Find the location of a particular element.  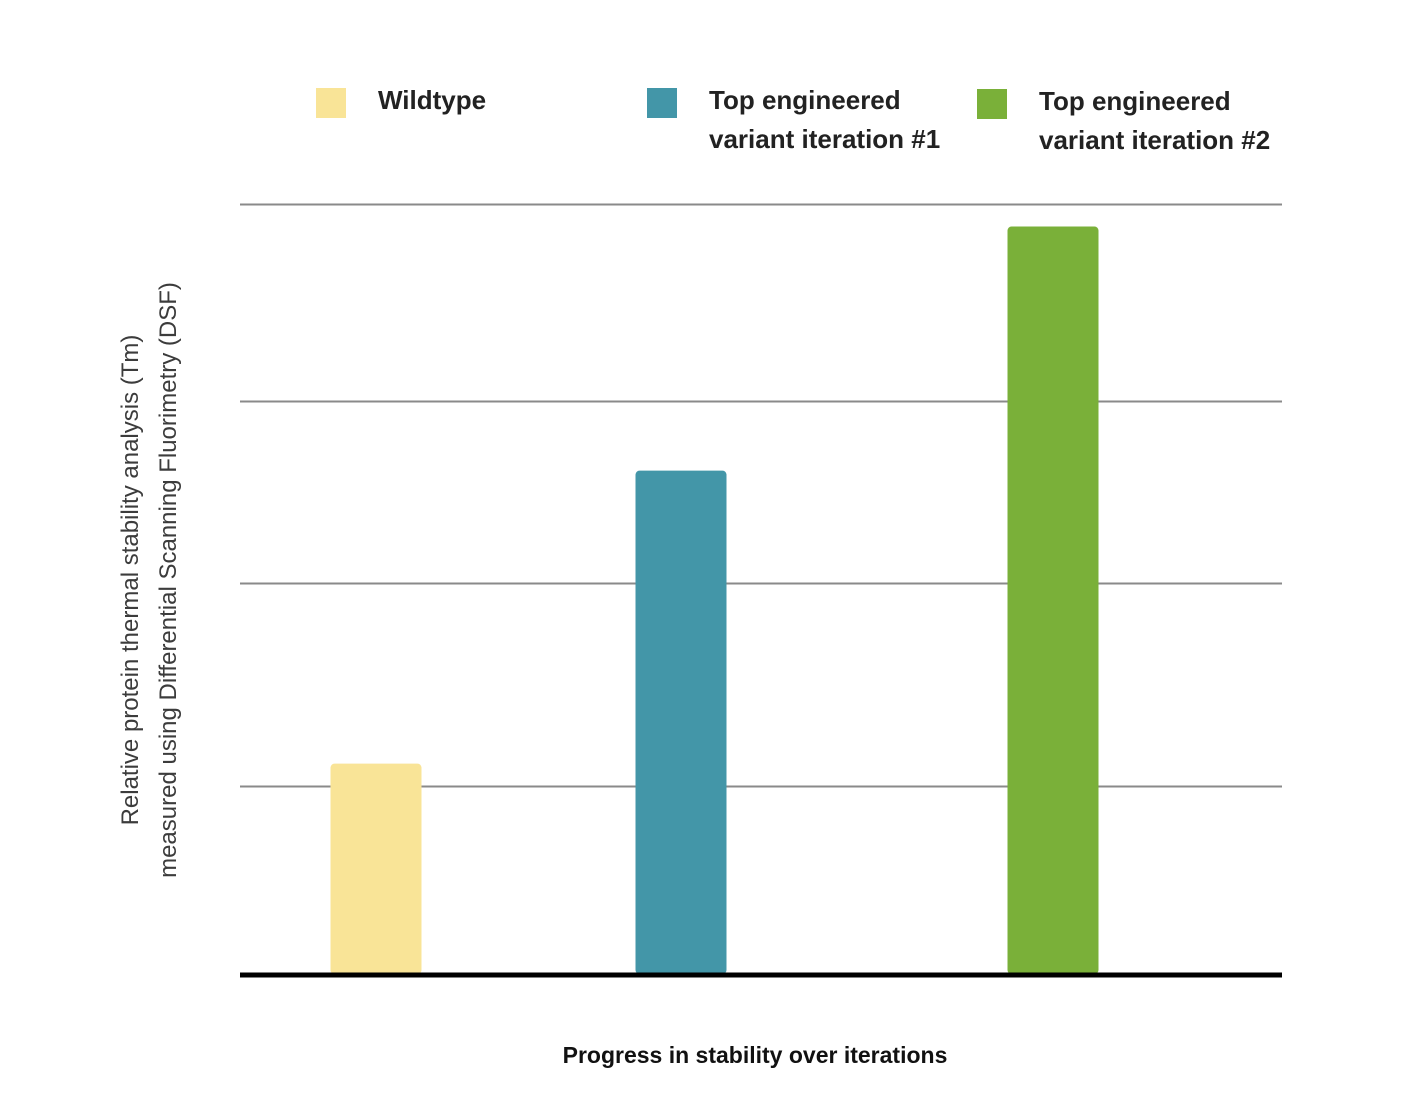

legend-item-iteration-1: Top engineered variant iteration #1 is located at coordinates (793, 122).